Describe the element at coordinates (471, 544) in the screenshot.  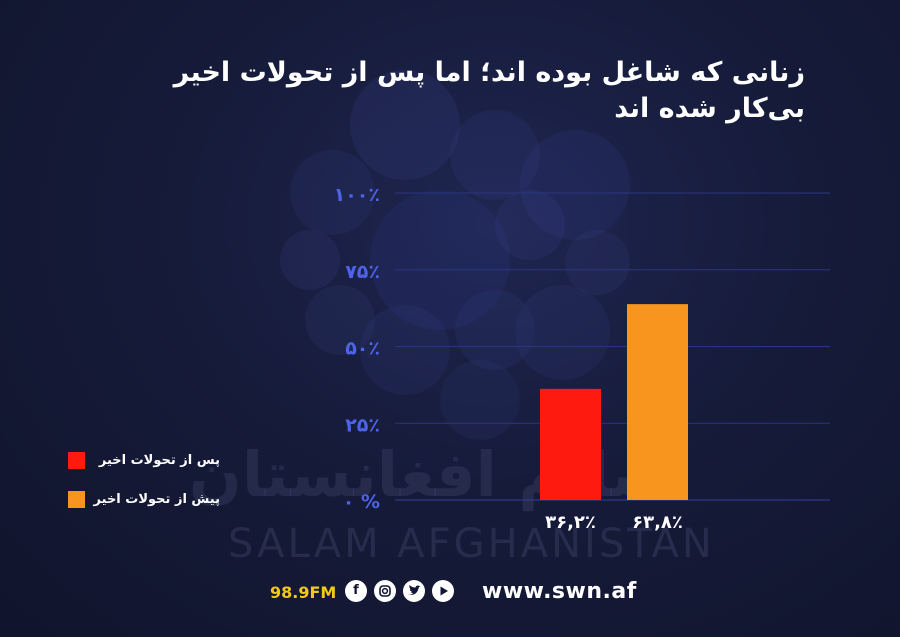
I see `watermark-english: SALAM AFGHANISTAN` at that location.